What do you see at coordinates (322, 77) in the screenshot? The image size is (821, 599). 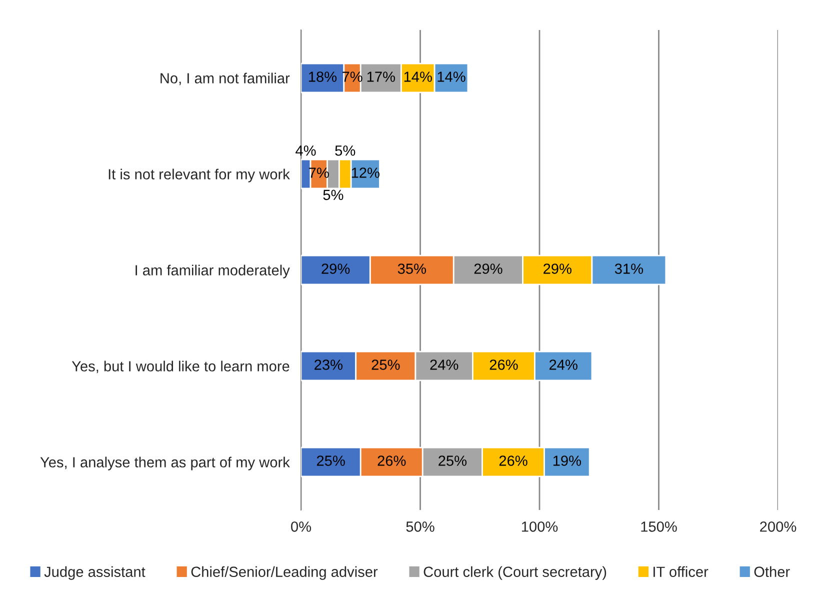 I see `data-label: 18%` at bounding box center [322, 77].